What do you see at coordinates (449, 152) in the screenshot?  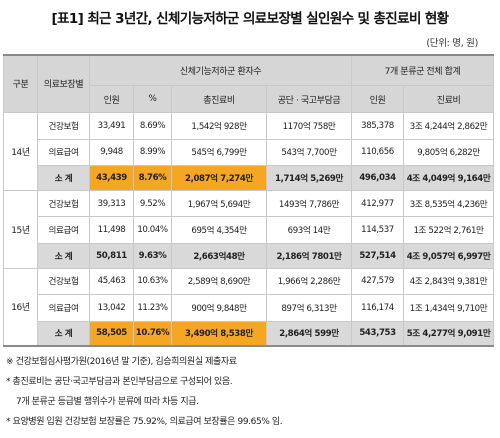 I see `all-cost-cell: 9,805억 6,282만` at bounding box center [449, 152].